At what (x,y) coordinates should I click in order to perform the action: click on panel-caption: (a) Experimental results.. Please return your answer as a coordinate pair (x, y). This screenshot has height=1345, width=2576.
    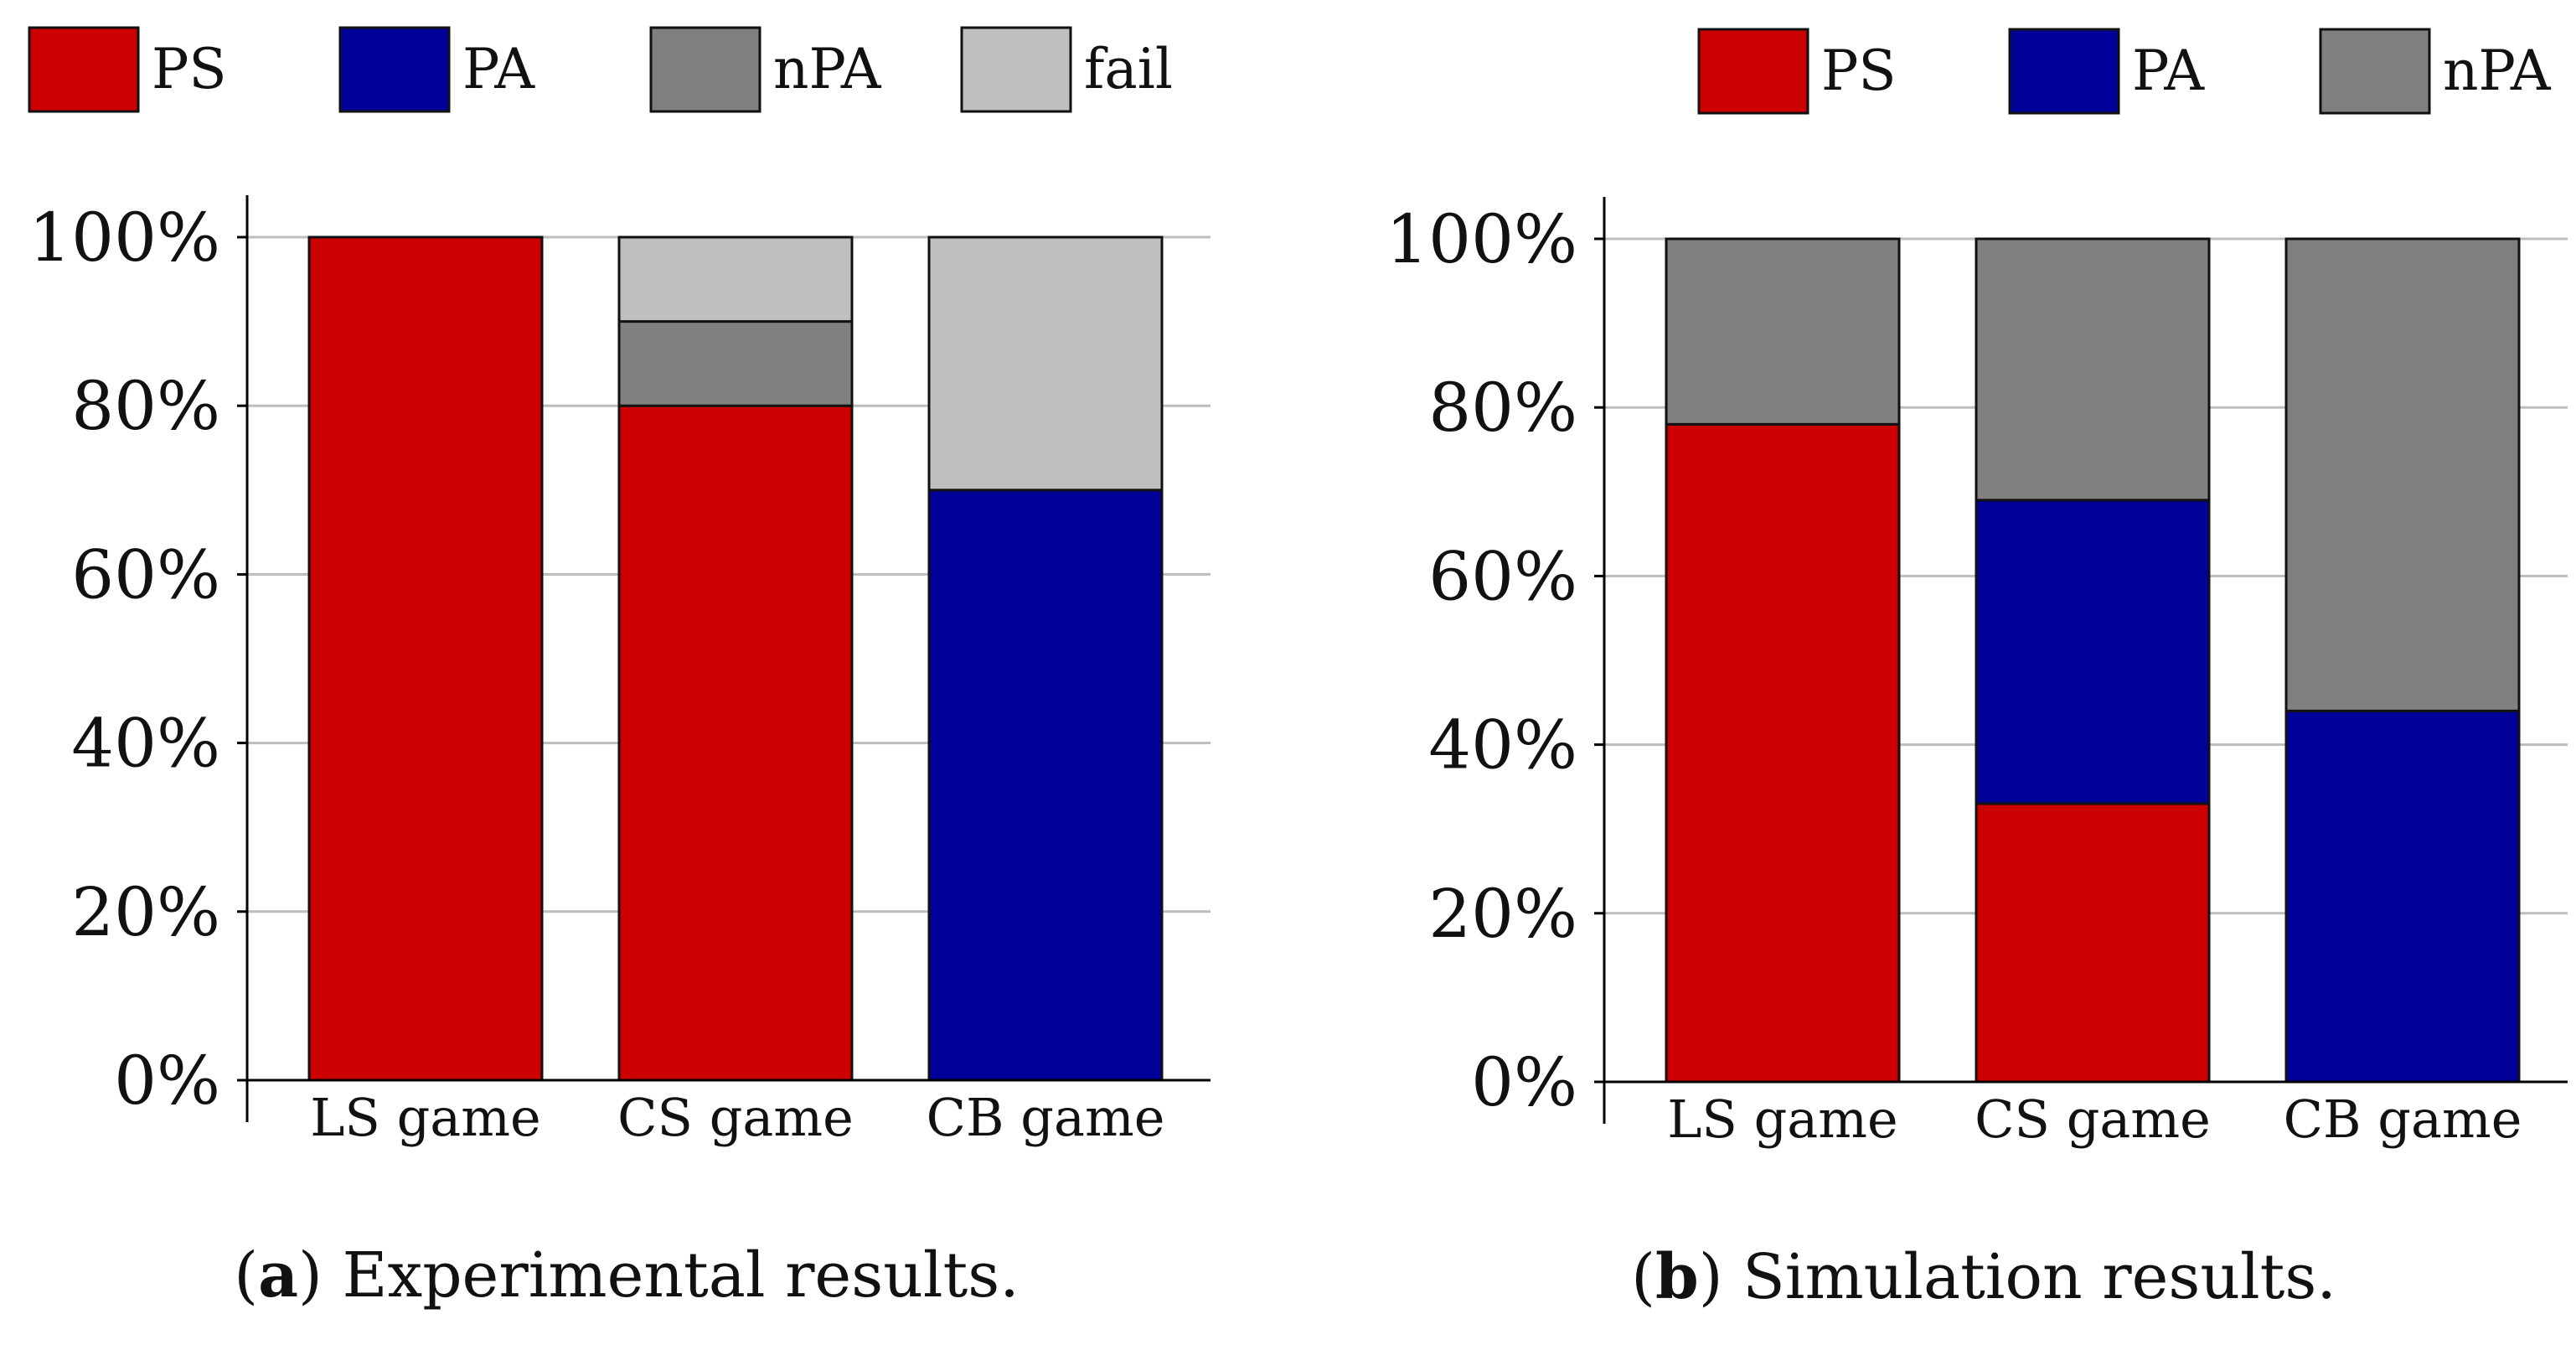
    Looking at the image, I should click on (627, 1275).